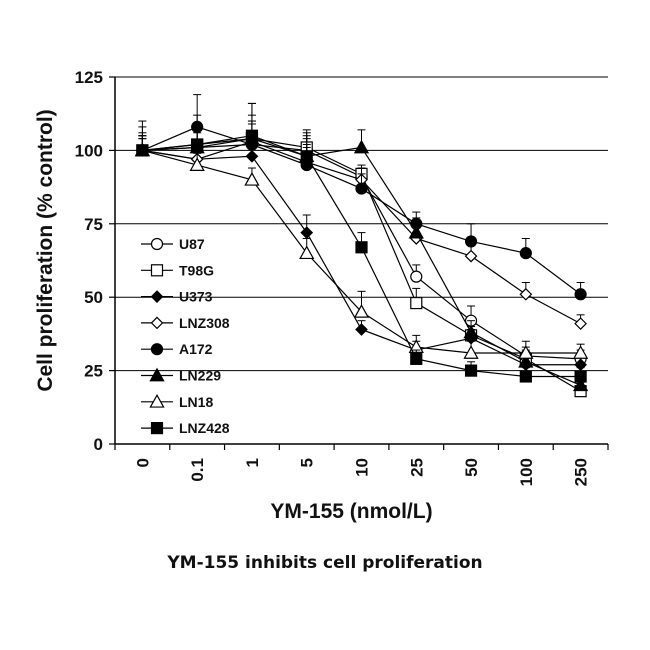 The image size is (650, 650). Describe the element at coordinates (142, 462) in the screenshot. I see `x-tick-label: 0` at that location.